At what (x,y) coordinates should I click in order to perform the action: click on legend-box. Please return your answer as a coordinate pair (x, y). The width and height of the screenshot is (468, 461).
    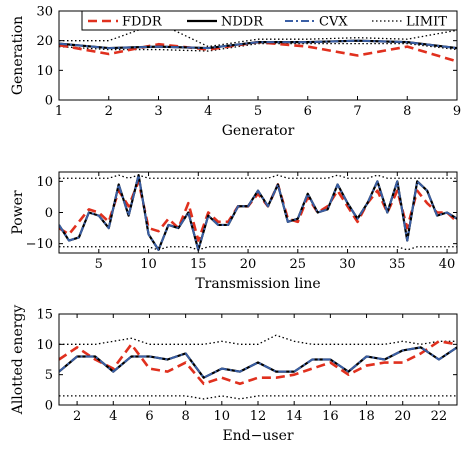
    Looking at the image, I should click on (269, 20).